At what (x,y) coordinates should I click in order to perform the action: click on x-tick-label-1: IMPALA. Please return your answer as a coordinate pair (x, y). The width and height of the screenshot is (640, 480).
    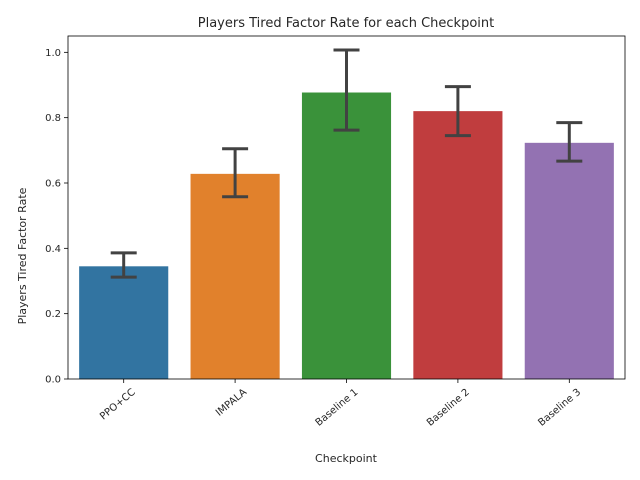
    Looking at the image, I should click on (231, 403).